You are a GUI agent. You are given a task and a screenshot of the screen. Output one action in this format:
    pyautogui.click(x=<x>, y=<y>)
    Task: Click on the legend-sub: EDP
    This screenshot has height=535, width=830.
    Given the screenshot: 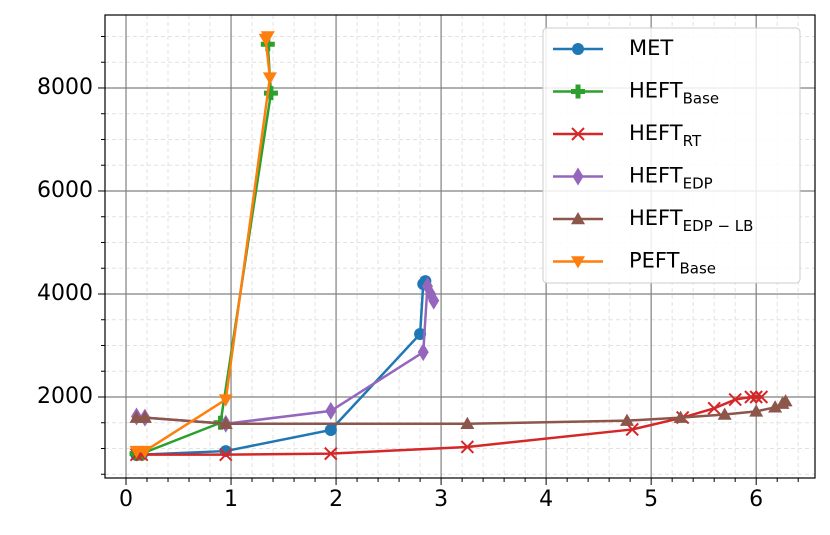 What is the action you would take?
    pyautogui.click(x=698, y=183)
    